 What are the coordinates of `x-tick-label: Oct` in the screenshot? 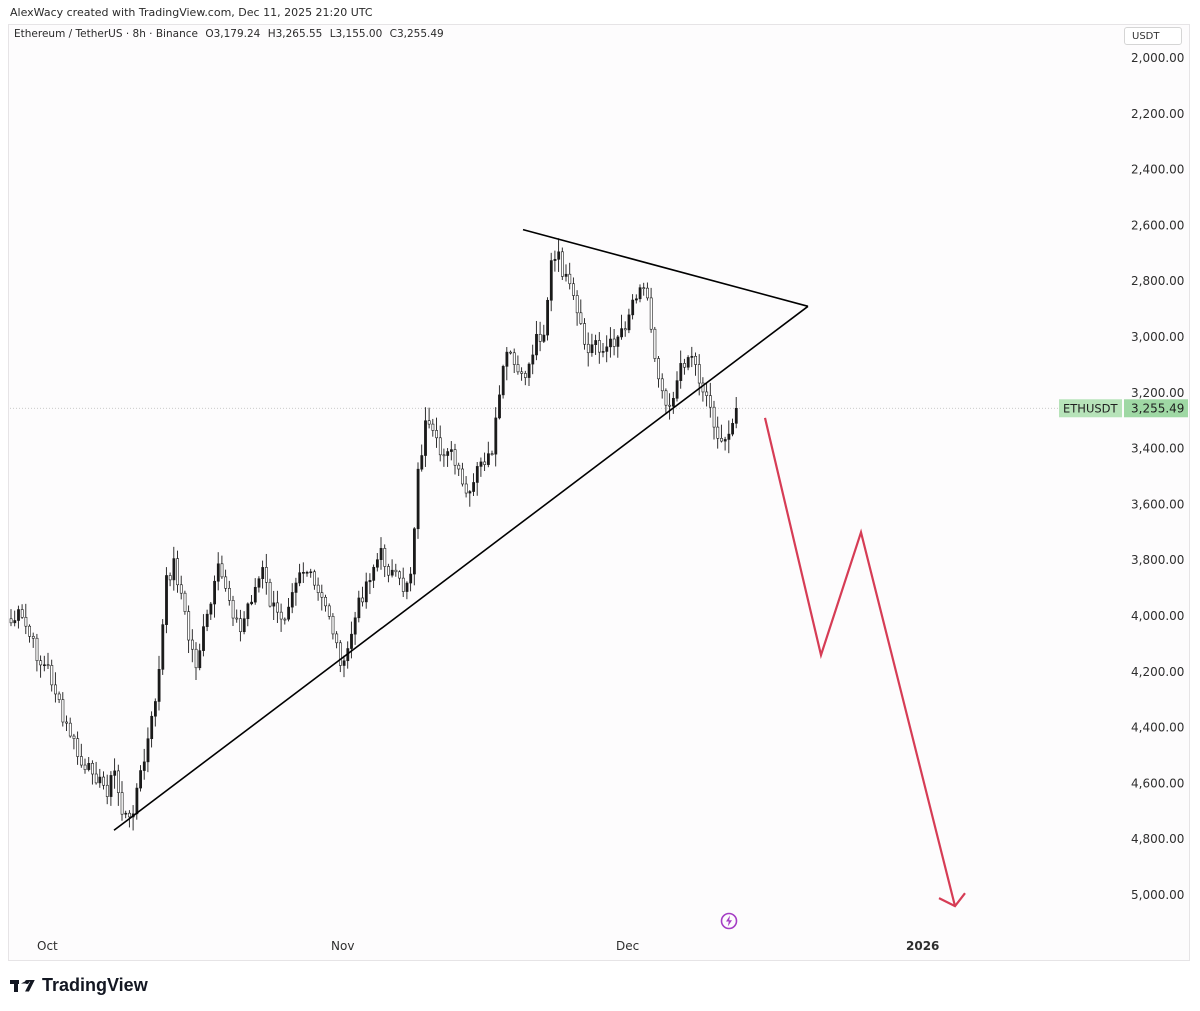 It's located at (47, 946).